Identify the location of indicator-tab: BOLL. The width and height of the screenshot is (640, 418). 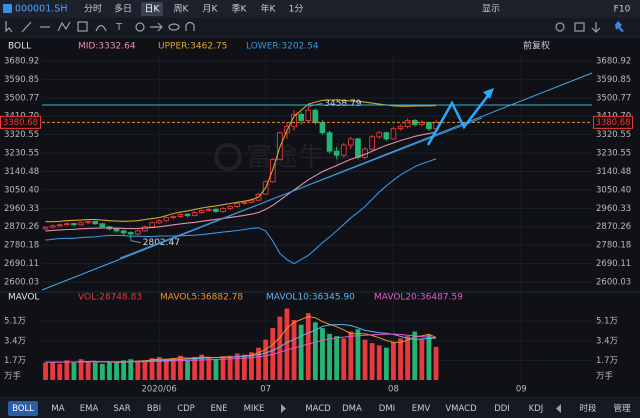
(23, 409).